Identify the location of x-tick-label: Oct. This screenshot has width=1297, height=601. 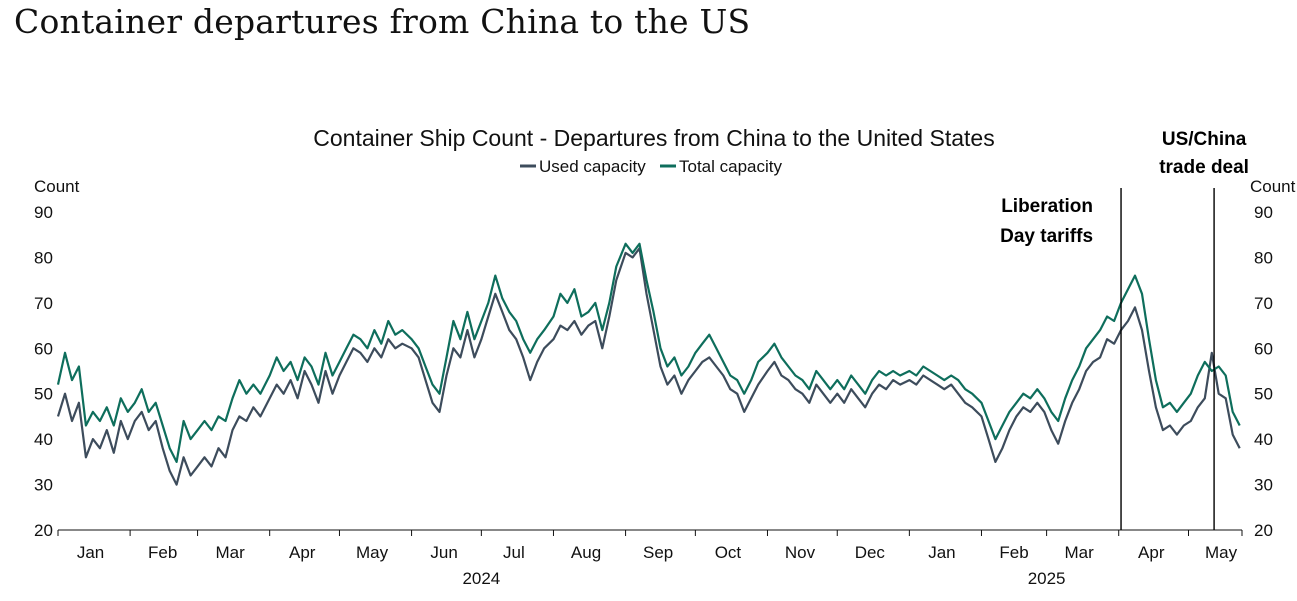
(728, 552).